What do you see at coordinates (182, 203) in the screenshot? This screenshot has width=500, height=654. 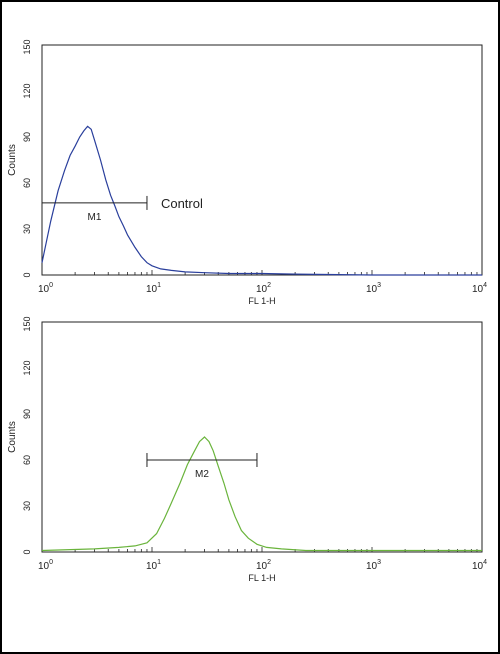 I see `annotation-control: Control` at bounding box center [182, 203].